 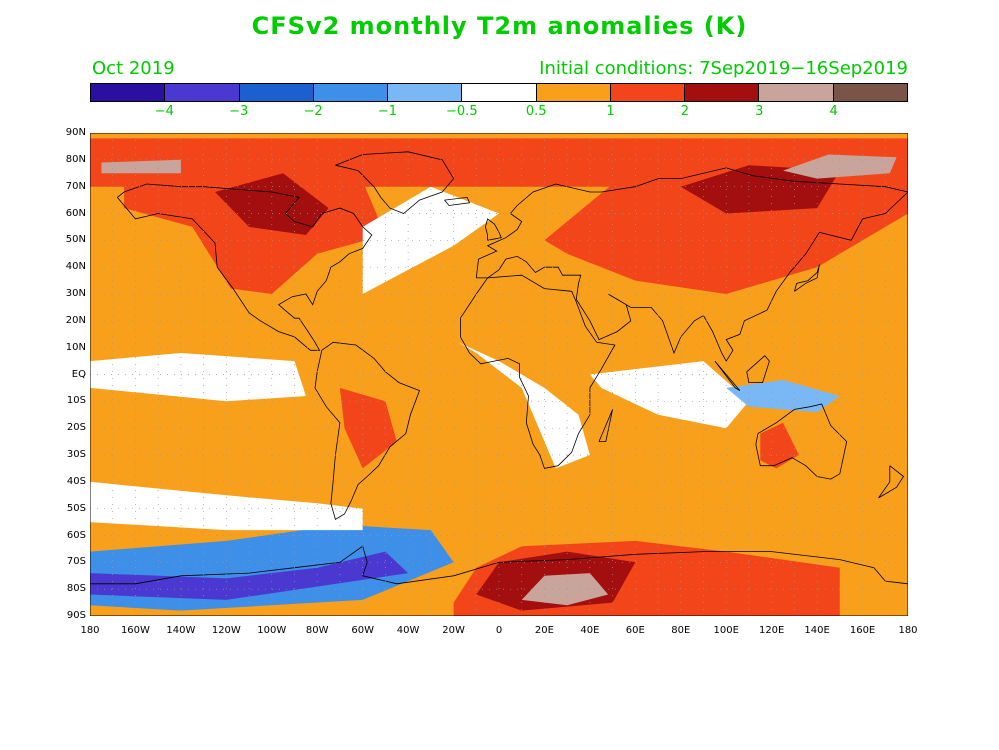 I want to click on coastline-british-isles, so click(x=493, y=229).